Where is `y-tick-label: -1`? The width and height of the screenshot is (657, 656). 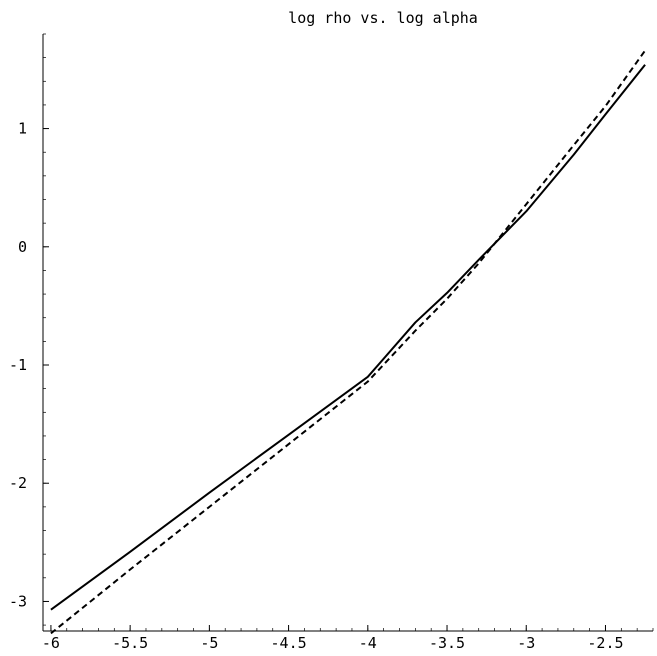 y-tick-label: -1 is located at coordinates (18, 365).